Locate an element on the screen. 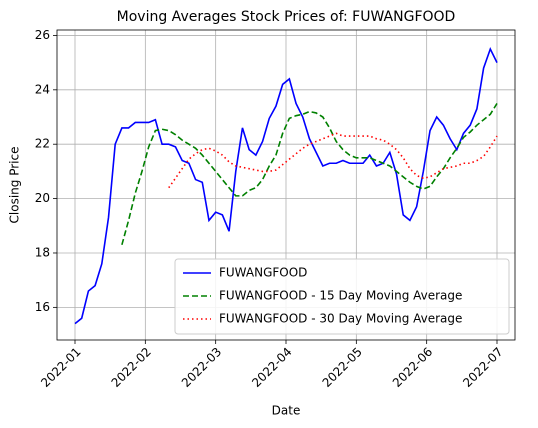 The height and width of the screenshot is (428, 538). x-tick-label: 2022-07 is located at coordinates (482, 367).